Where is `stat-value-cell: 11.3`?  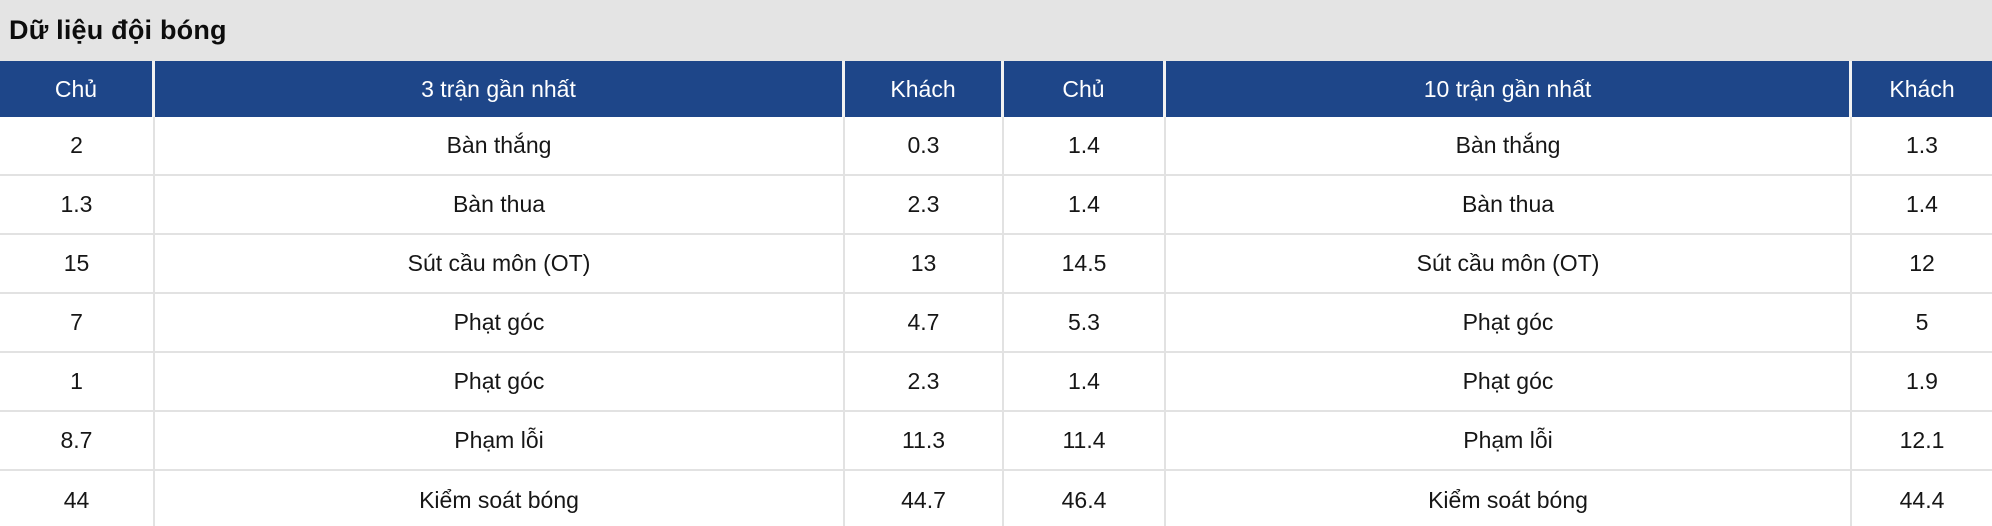
stat-value-cell: 11.3 is located at coordinates (924, 440).